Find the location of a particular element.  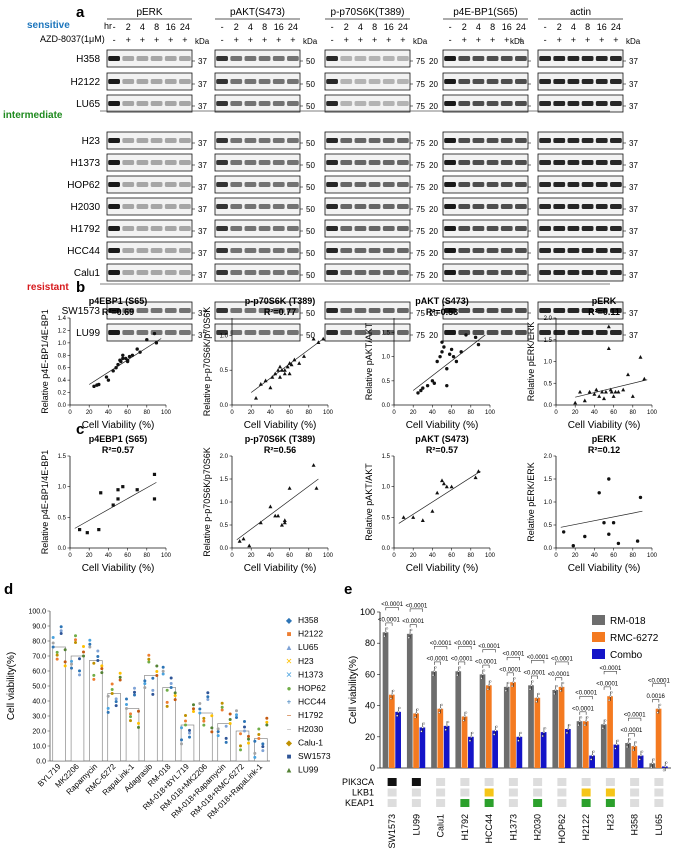

y-tick-label: 20 is located at coordinates (370, 737).